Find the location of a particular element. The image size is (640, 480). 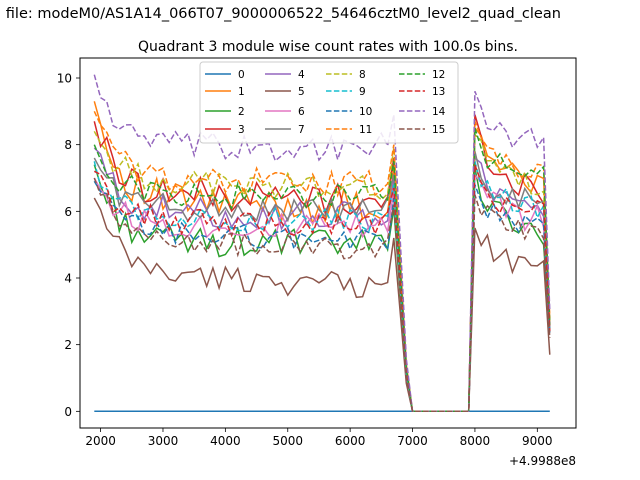

y-tick-label: 4 is located at coordinates (68, 279).